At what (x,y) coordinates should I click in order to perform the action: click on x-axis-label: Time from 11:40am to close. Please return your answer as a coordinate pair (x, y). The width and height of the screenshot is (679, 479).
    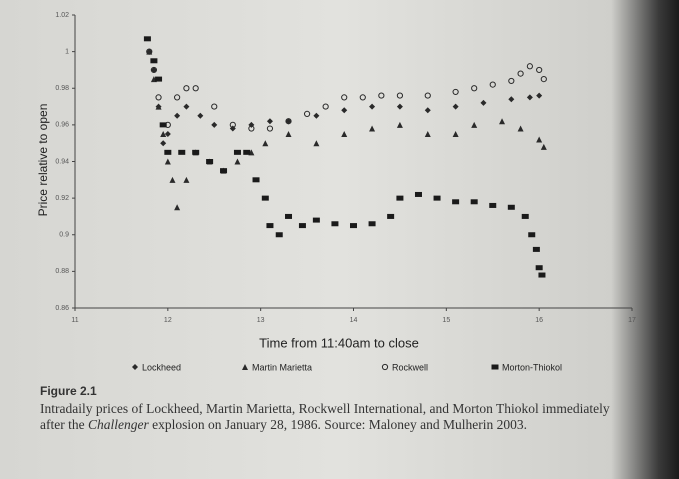
    Looking at the image, I should click on (339, 342).